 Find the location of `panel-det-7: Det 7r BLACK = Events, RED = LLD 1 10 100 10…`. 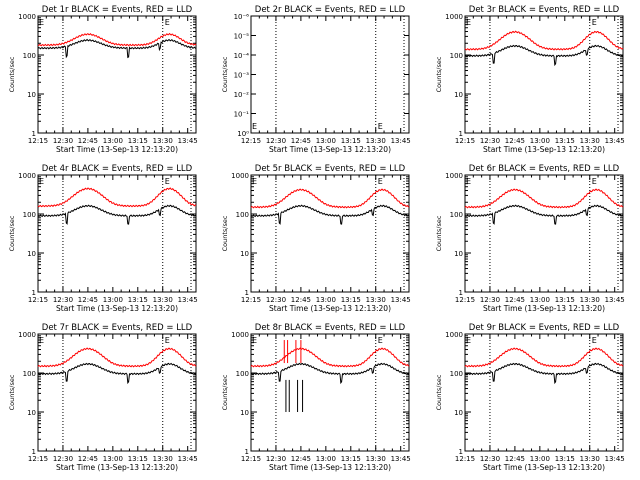

panel-det-7: Det 7r BLACK = Events, RED = LLD 1 10 100 10… is located at coordinates (103, 397).